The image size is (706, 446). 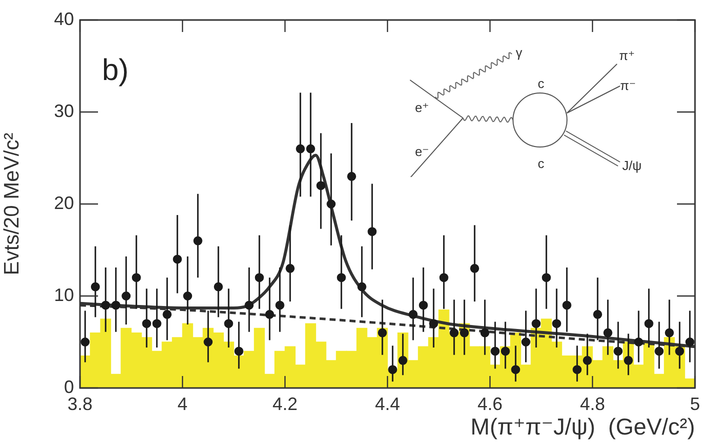 What do you see at coordinates (519, 52) in the screenshot?
I see `annotation: γ` at bounding box center [519, 52].